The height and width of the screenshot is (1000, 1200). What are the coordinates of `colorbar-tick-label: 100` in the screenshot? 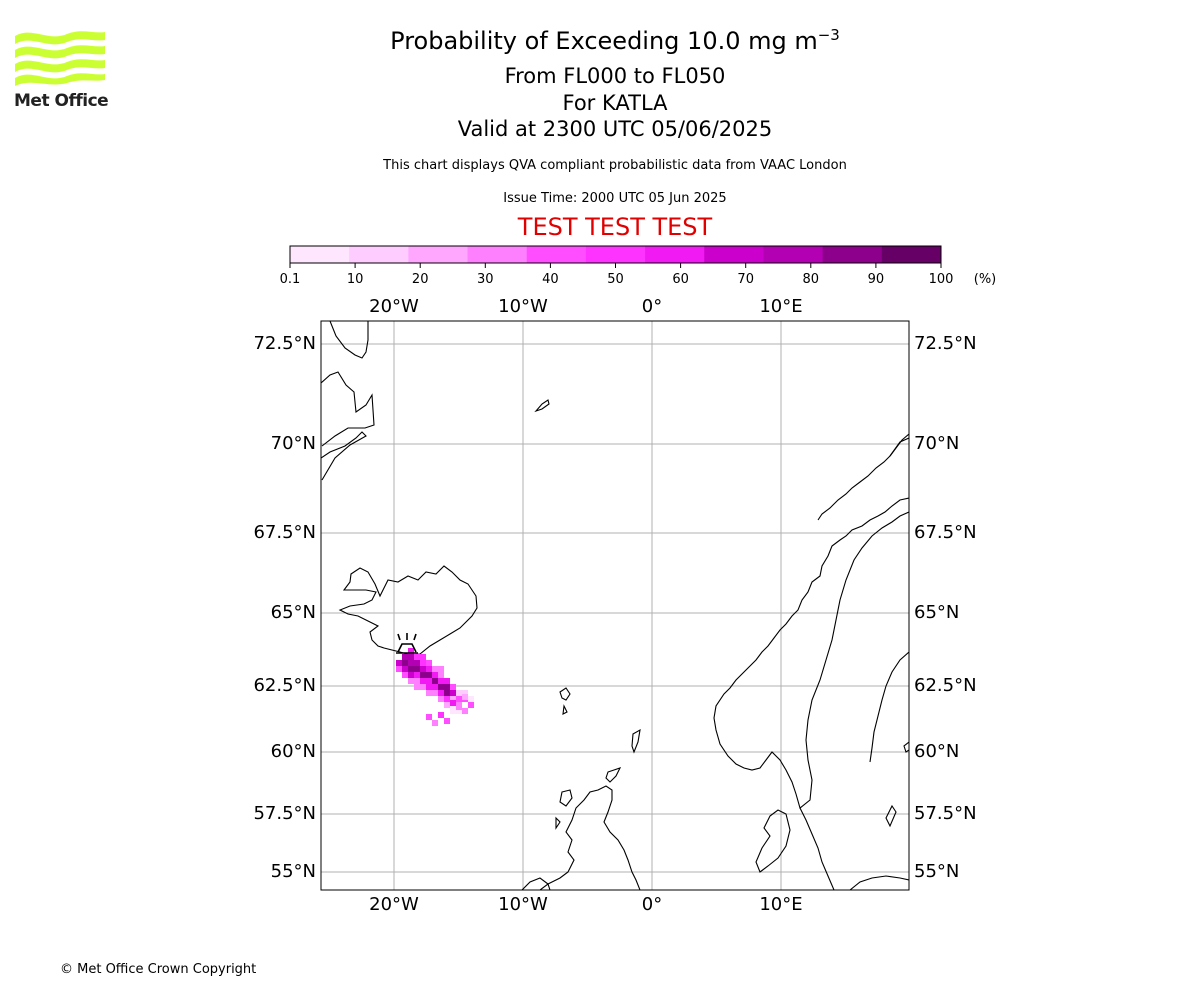 It's located at (941, 279).